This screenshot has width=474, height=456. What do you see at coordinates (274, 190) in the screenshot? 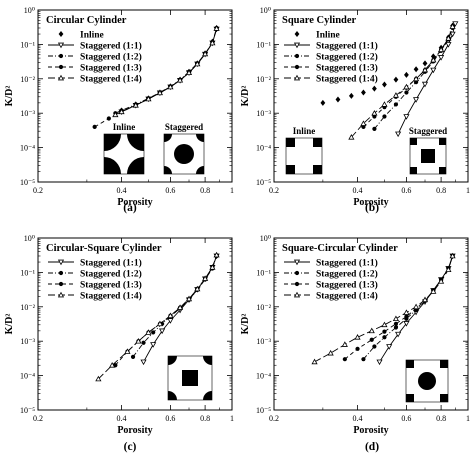
I see `x-tick-label: 0.2` at bounding box center [274, 190].